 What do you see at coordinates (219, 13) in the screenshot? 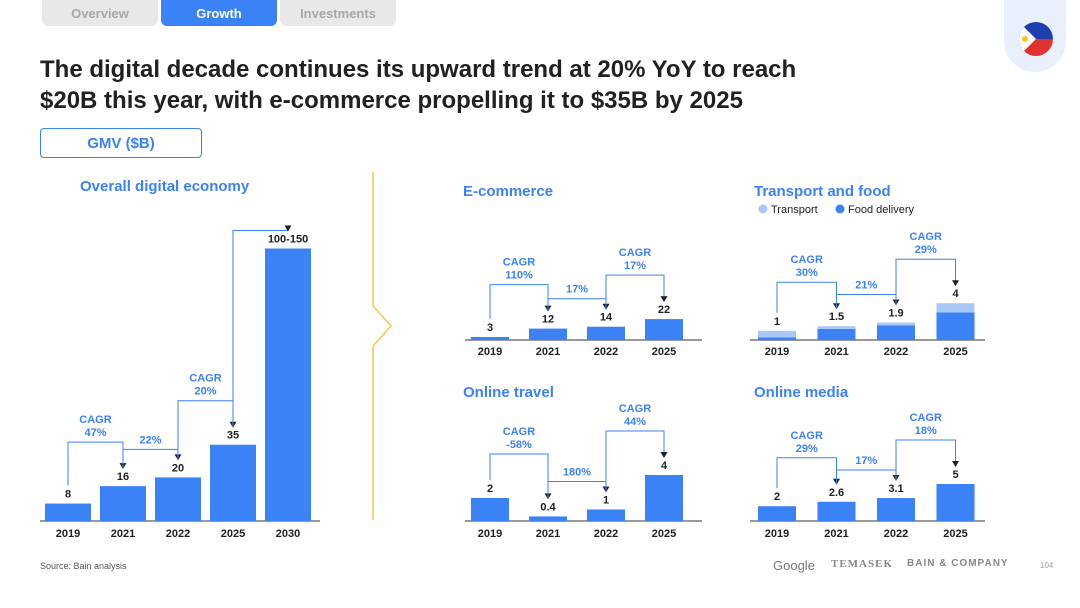
I see `tab-growth: Growth` at bounding box center [219, 13].